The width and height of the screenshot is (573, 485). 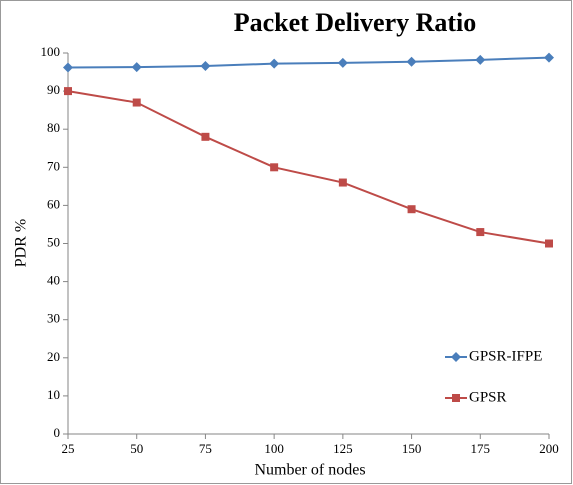 I want to click on x-tick-label: 75, so click(x=205, y=448).